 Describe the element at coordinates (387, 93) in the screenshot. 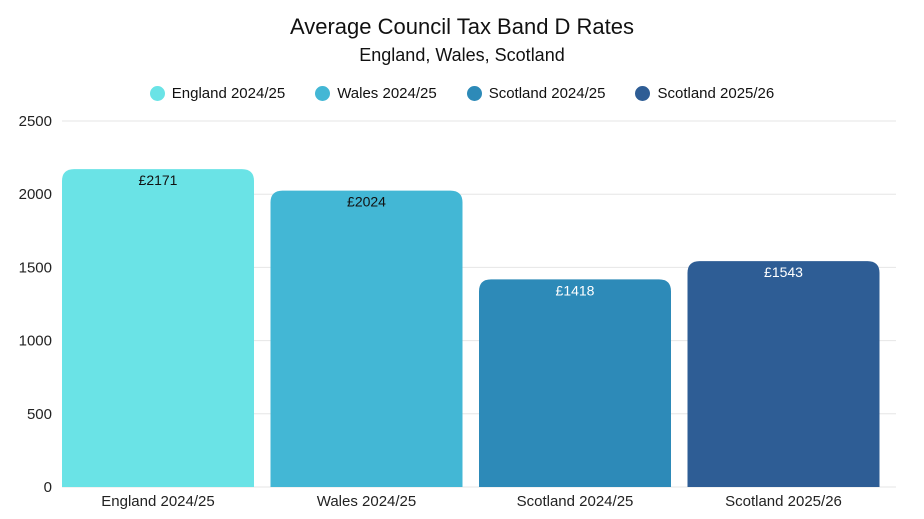

I see `legend-label: Wales 2024/25` at that location.